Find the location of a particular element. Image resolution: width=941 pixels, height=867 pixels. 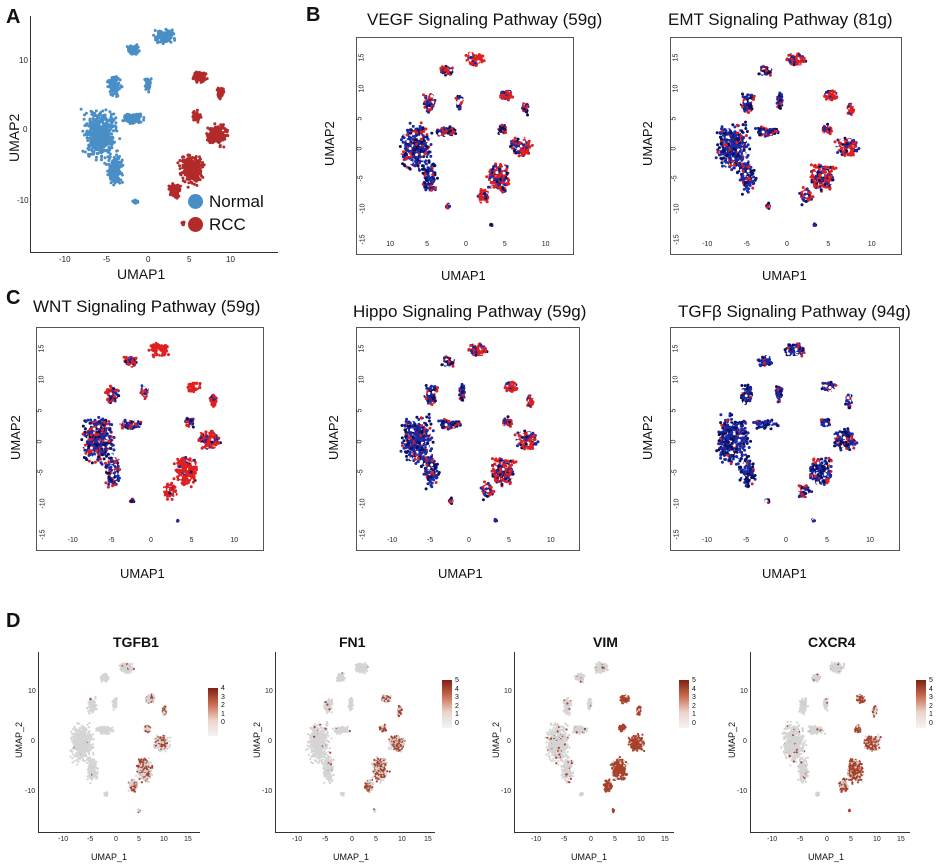

x-axis-label-a: UMAP1 is located at coordinates (141, 274).